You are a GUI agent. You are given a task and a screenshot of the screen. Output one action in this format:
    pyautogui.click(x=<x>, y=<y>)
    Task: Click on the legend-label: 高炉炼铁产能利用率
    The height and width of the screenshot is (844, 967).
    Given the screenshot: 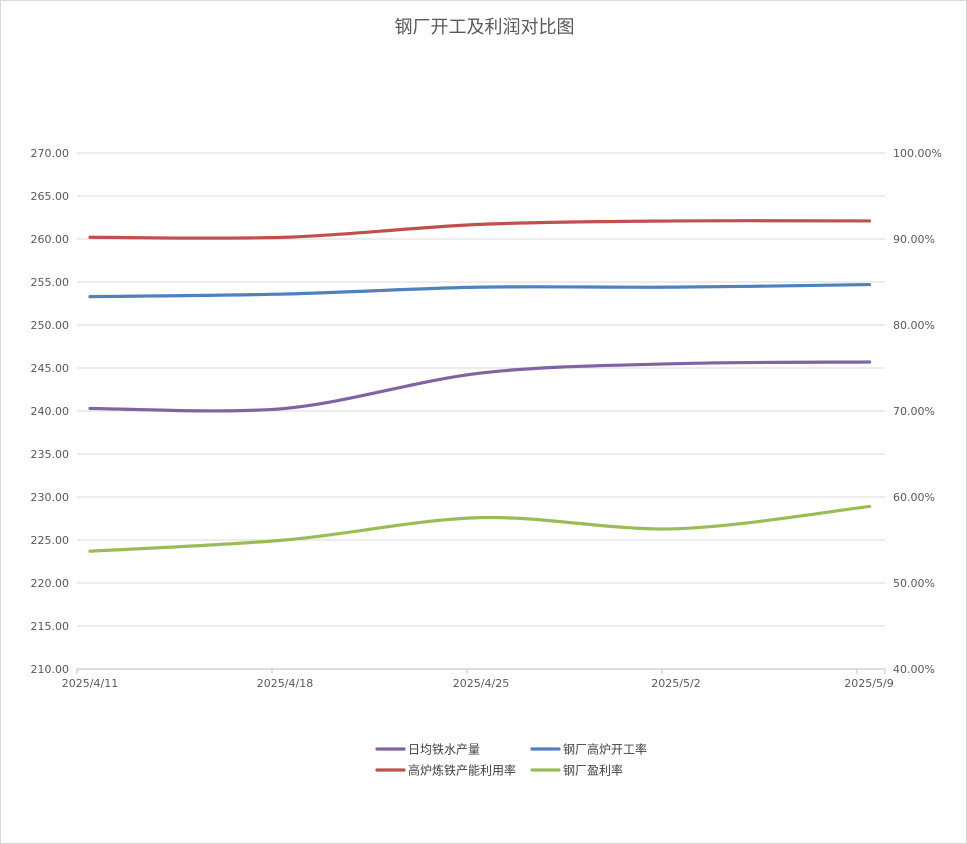 What is the action you would take?
    pyautogui.click(x=462, y=770)
    